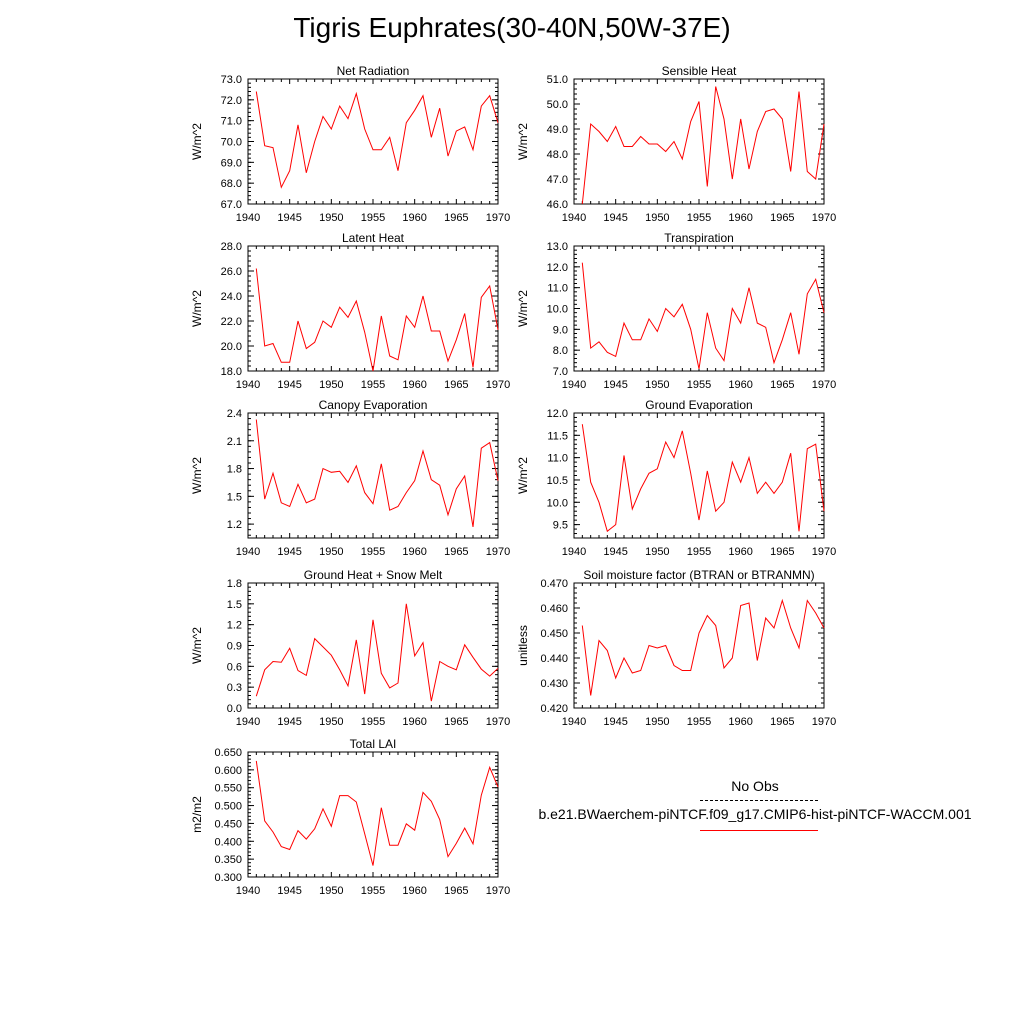  Describe the element at coordinates (554, 659) in the screenshot. I see `y-tick-label: 0.440` at that location.